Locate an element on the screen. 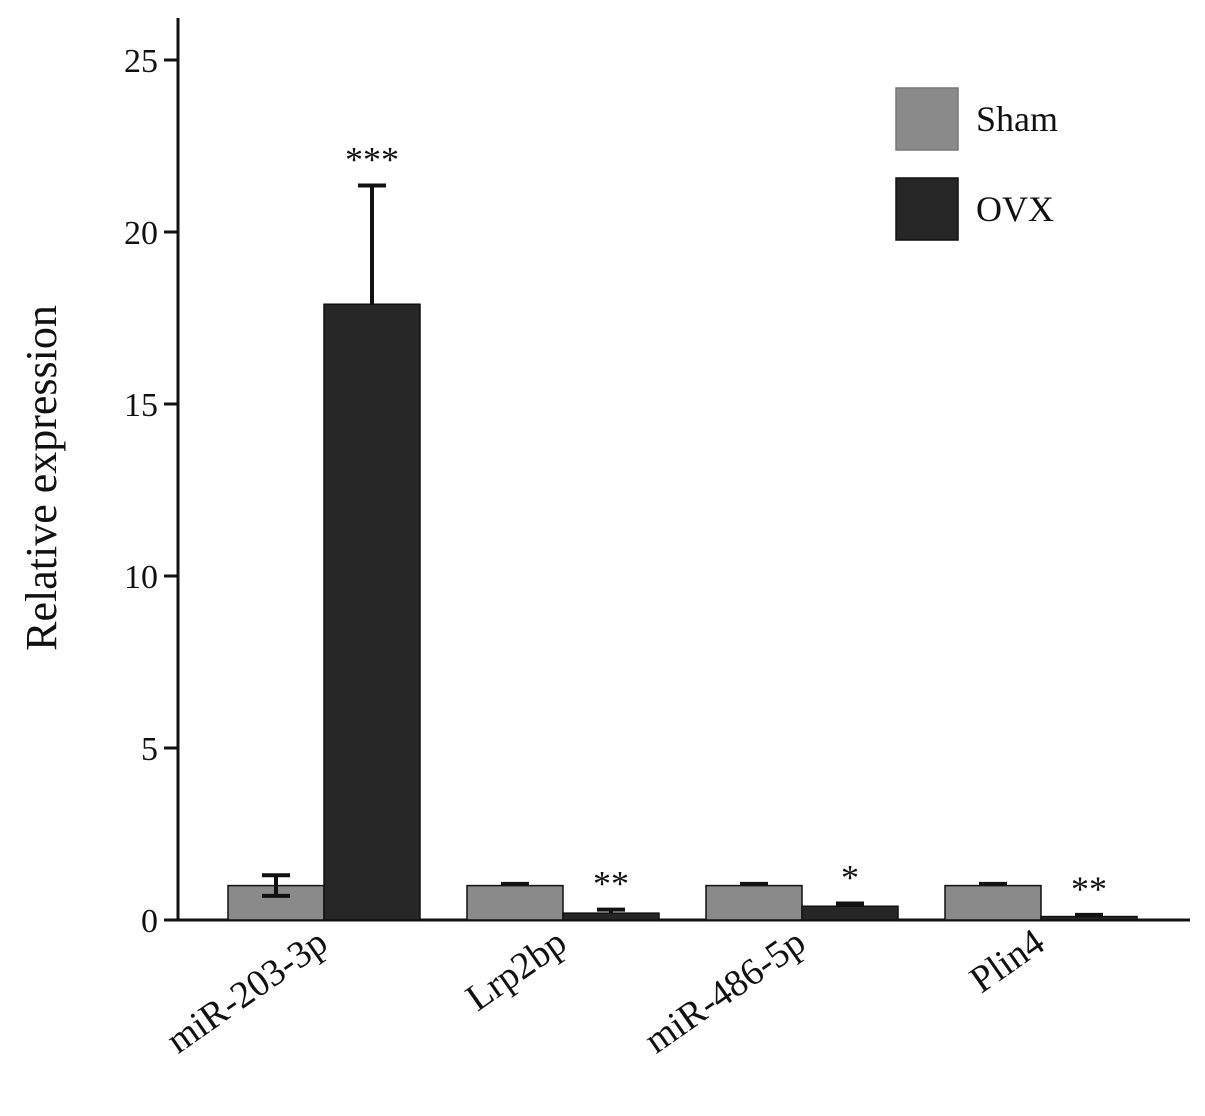 The image size is (1205, 1116). x-category-label: miR-203-3p is located at coordinates (247, 991).